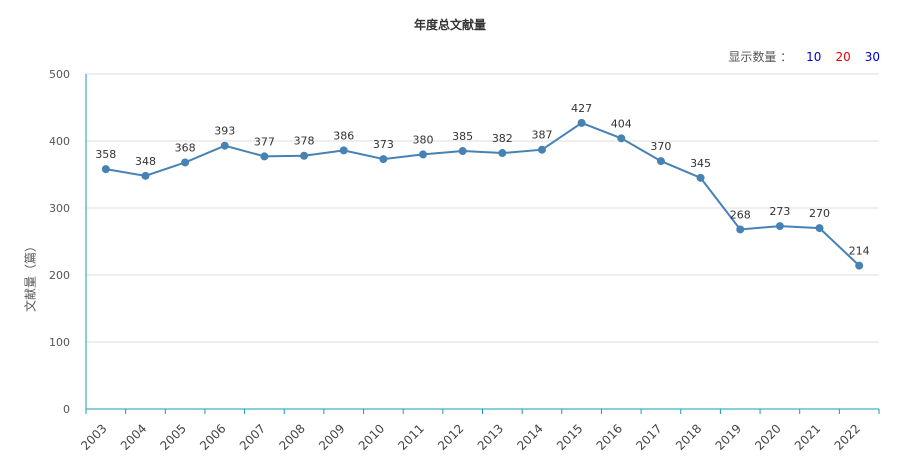 This screenshot has width=900, height=461. Describe the element at coordinates (581, 122) in the screenshot. I see `data-point-2015` at that location.